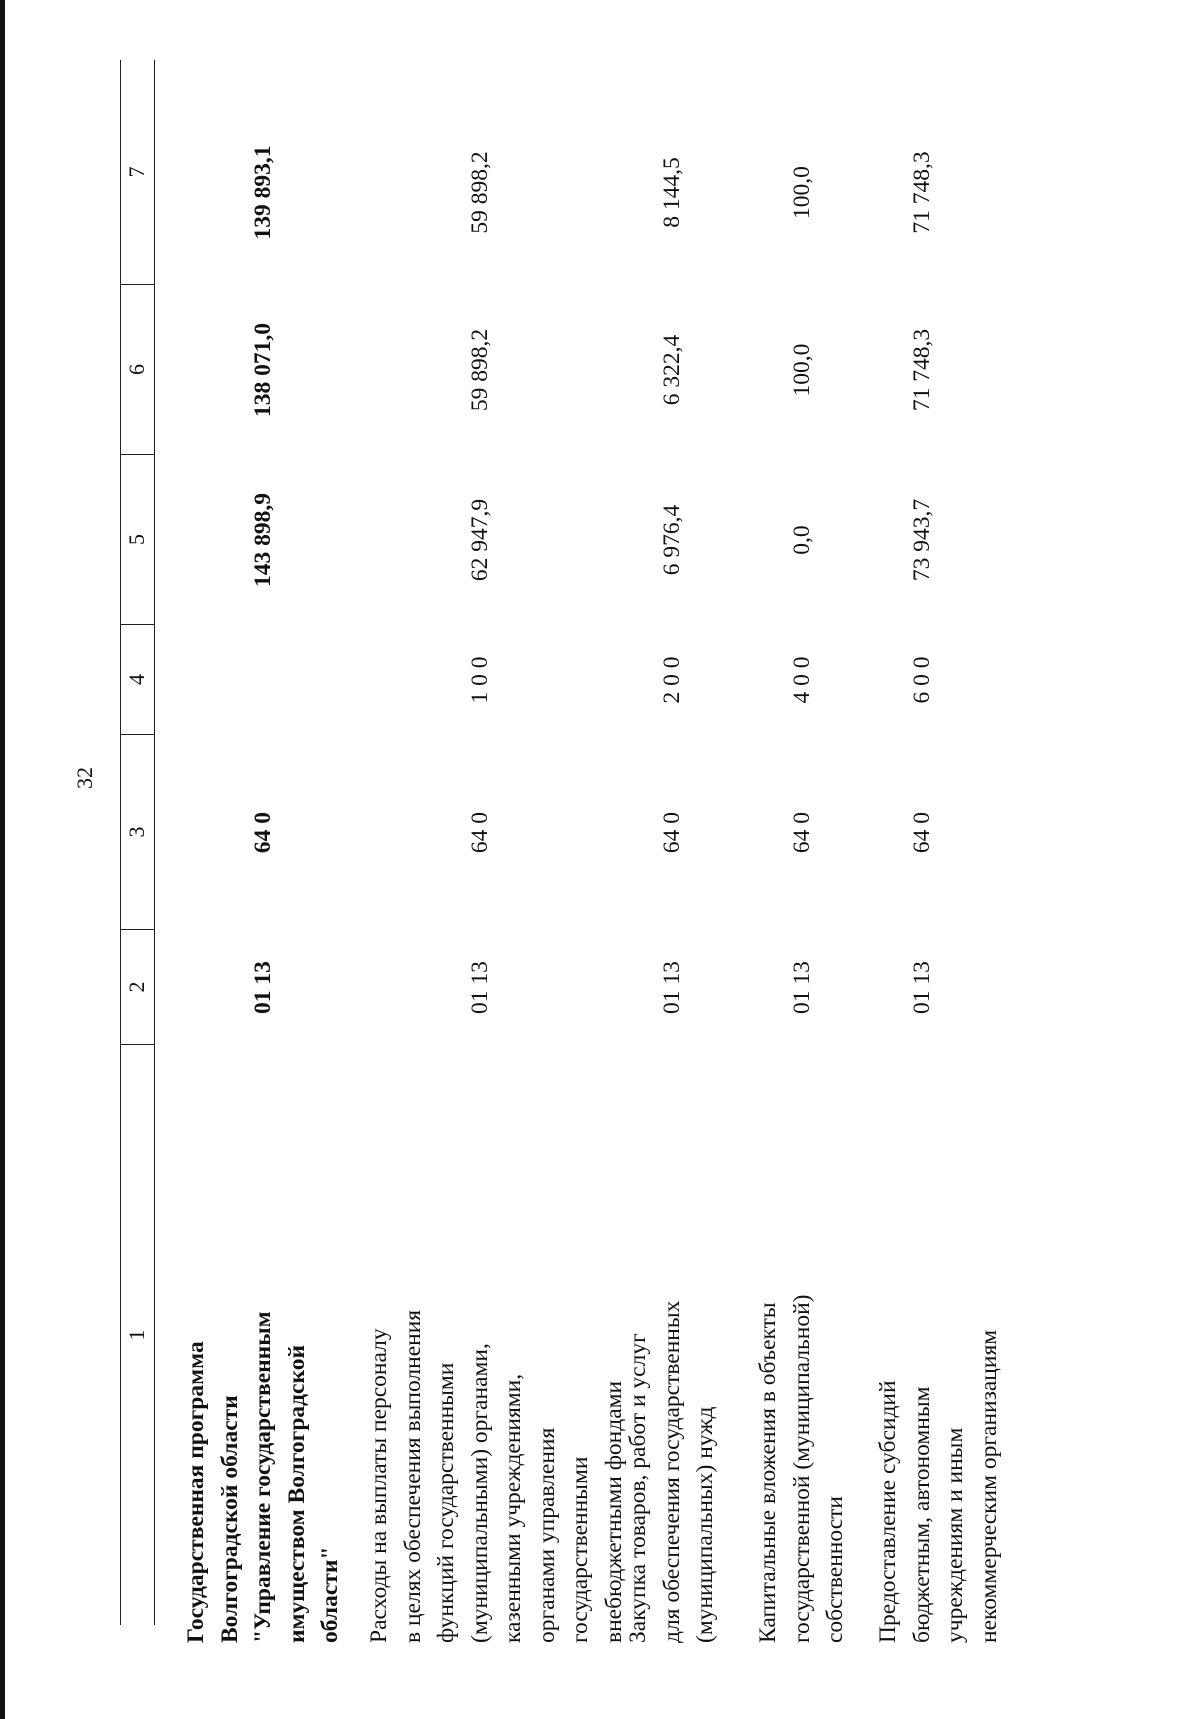 The width and height of the screenshot is (1200, 1719). I want to click on value-cell-col-6: 138 071,0, so click(263, 370).